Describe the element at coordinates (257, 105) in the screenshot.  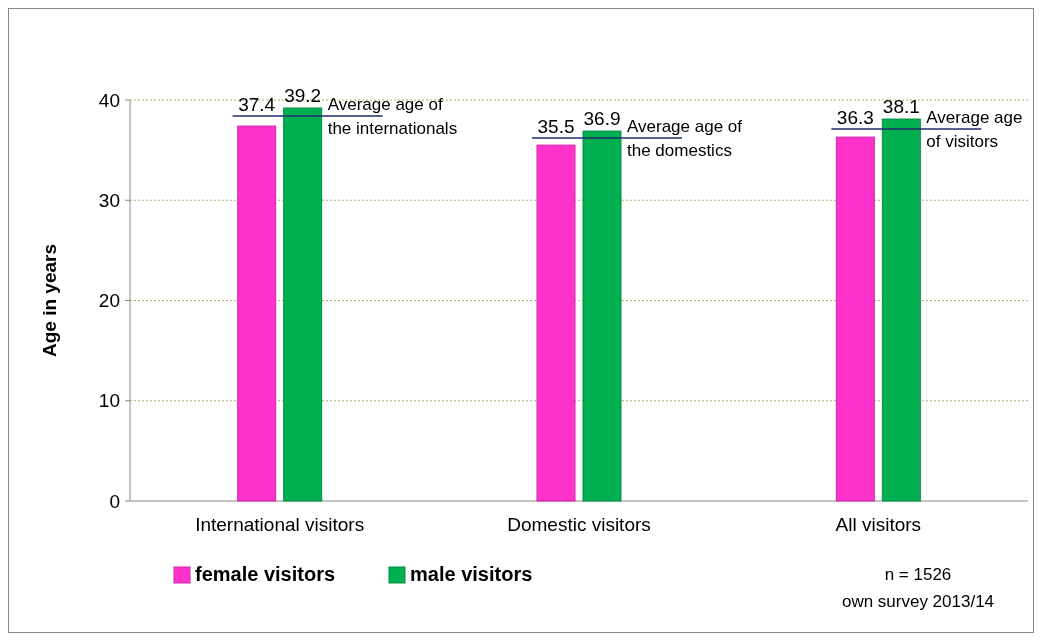
I see `data-label: 37.4` at that location.